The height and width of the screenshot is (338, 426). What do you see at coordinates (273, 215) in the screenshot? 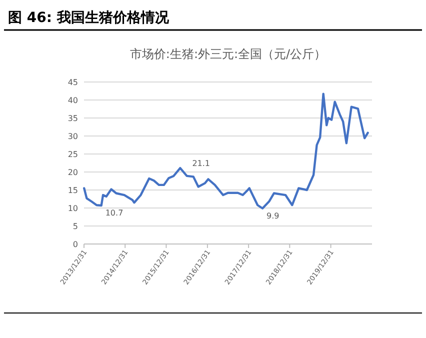
I see `annotation: 9.9` at bounding box center [273, 215].